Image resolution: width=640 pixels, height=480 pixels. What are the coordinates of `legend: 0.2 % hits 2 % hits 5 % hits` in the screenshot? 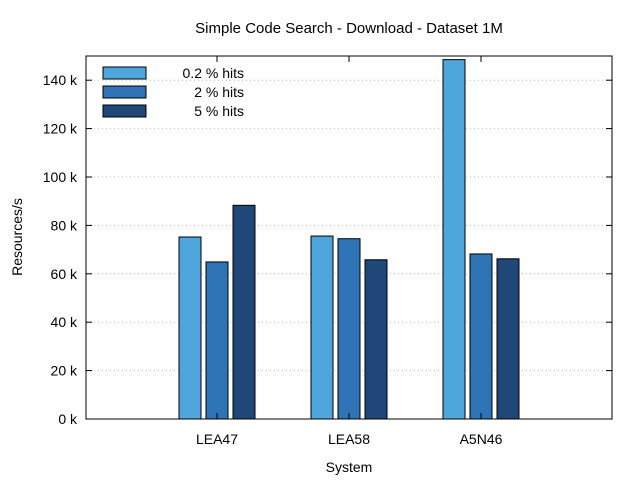 It's located at (173, 92).